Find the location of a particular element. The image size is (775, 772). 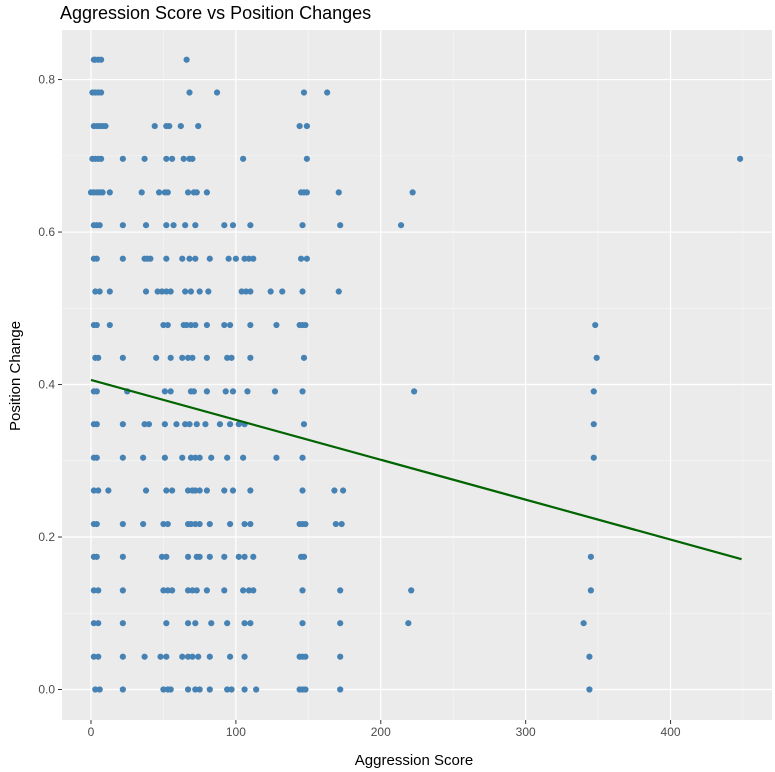

x-tick-label: 400 is located at coordinates (671, 732).